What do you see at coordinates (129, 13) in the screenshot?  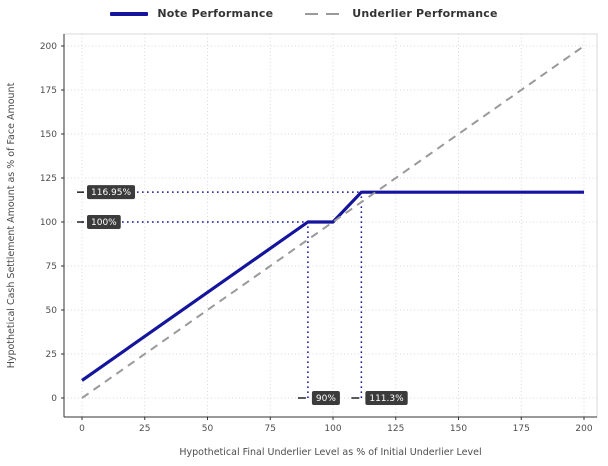 I see `note-performance-line-swatch` at bounding box center [129, 13].